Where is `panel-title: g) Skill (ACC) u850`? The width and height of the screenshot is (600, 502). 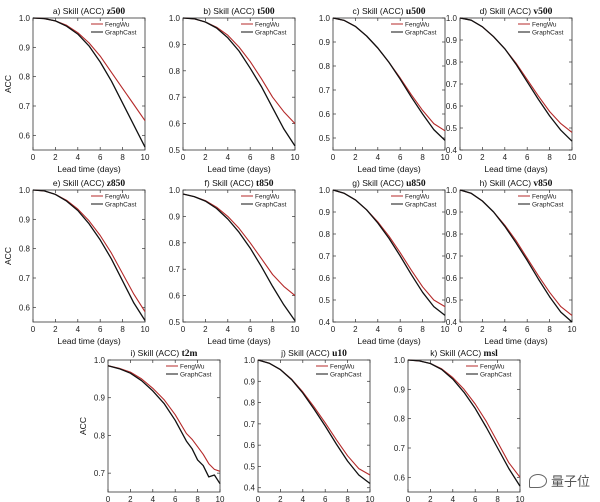
panel-title: g) Skill (ACC) u850 is located at coordinates (389, 183).